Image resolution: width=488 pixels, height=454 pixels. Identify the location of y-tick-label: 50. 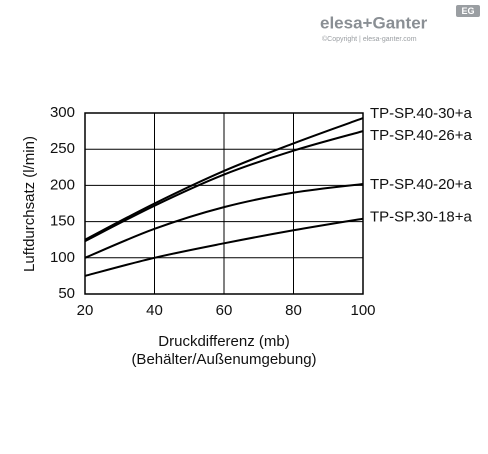
(66, 293).